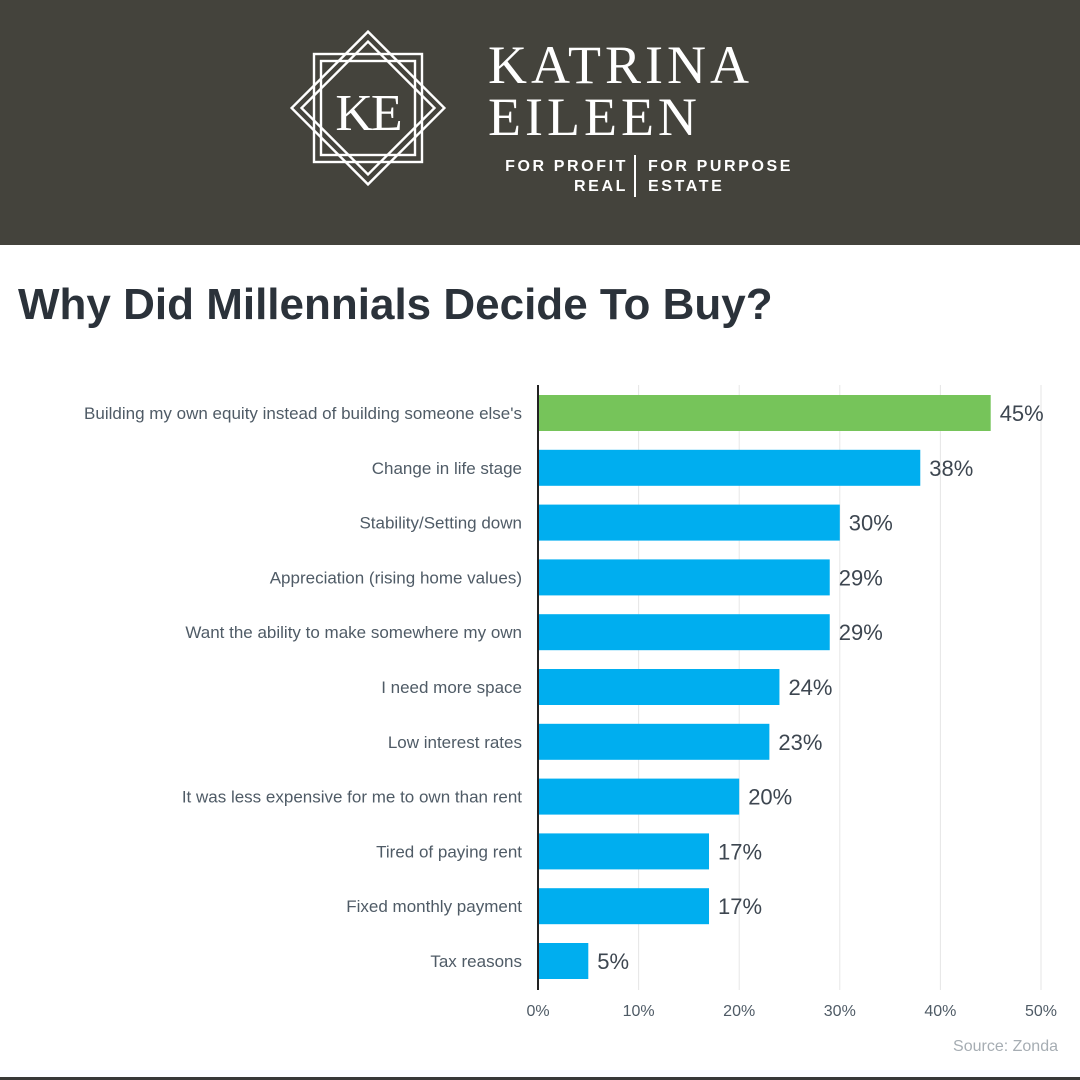  I want to click on category-label: Stability/Setting down, so click(440, 523).